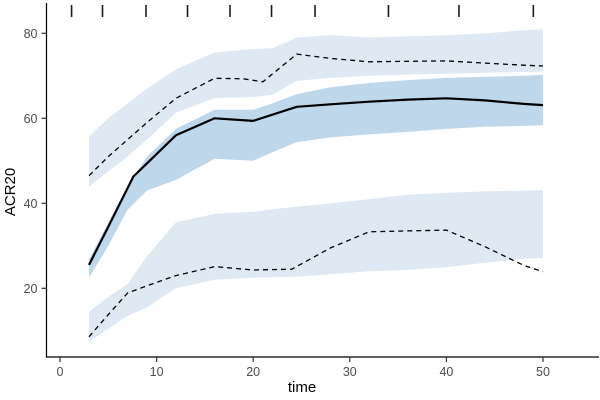  I want to click on y-tick-label: 60, so click(31, 119).